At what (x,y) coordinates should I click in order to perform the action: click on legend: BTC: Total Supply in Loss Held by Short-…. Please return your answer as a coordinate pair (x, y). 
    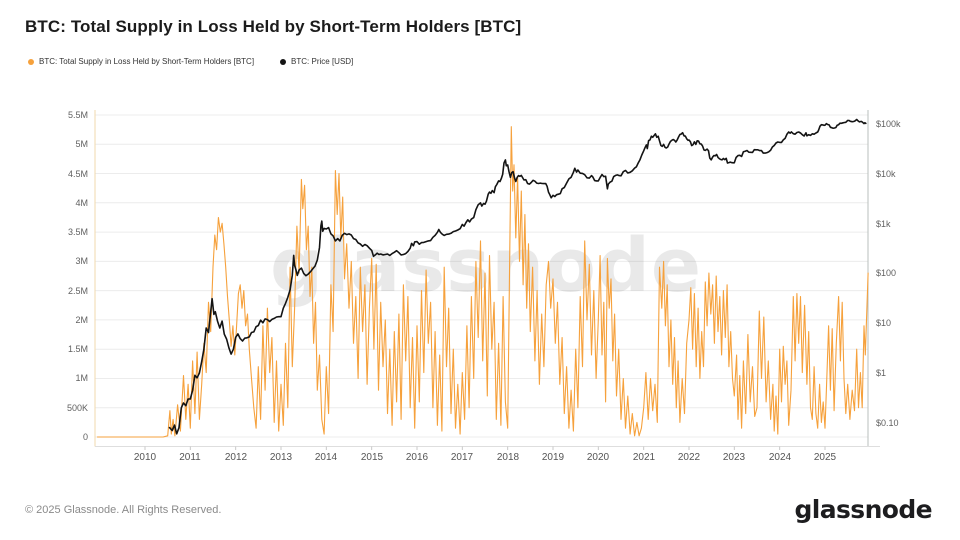
    Looking at the image, I should click on (190, 61).